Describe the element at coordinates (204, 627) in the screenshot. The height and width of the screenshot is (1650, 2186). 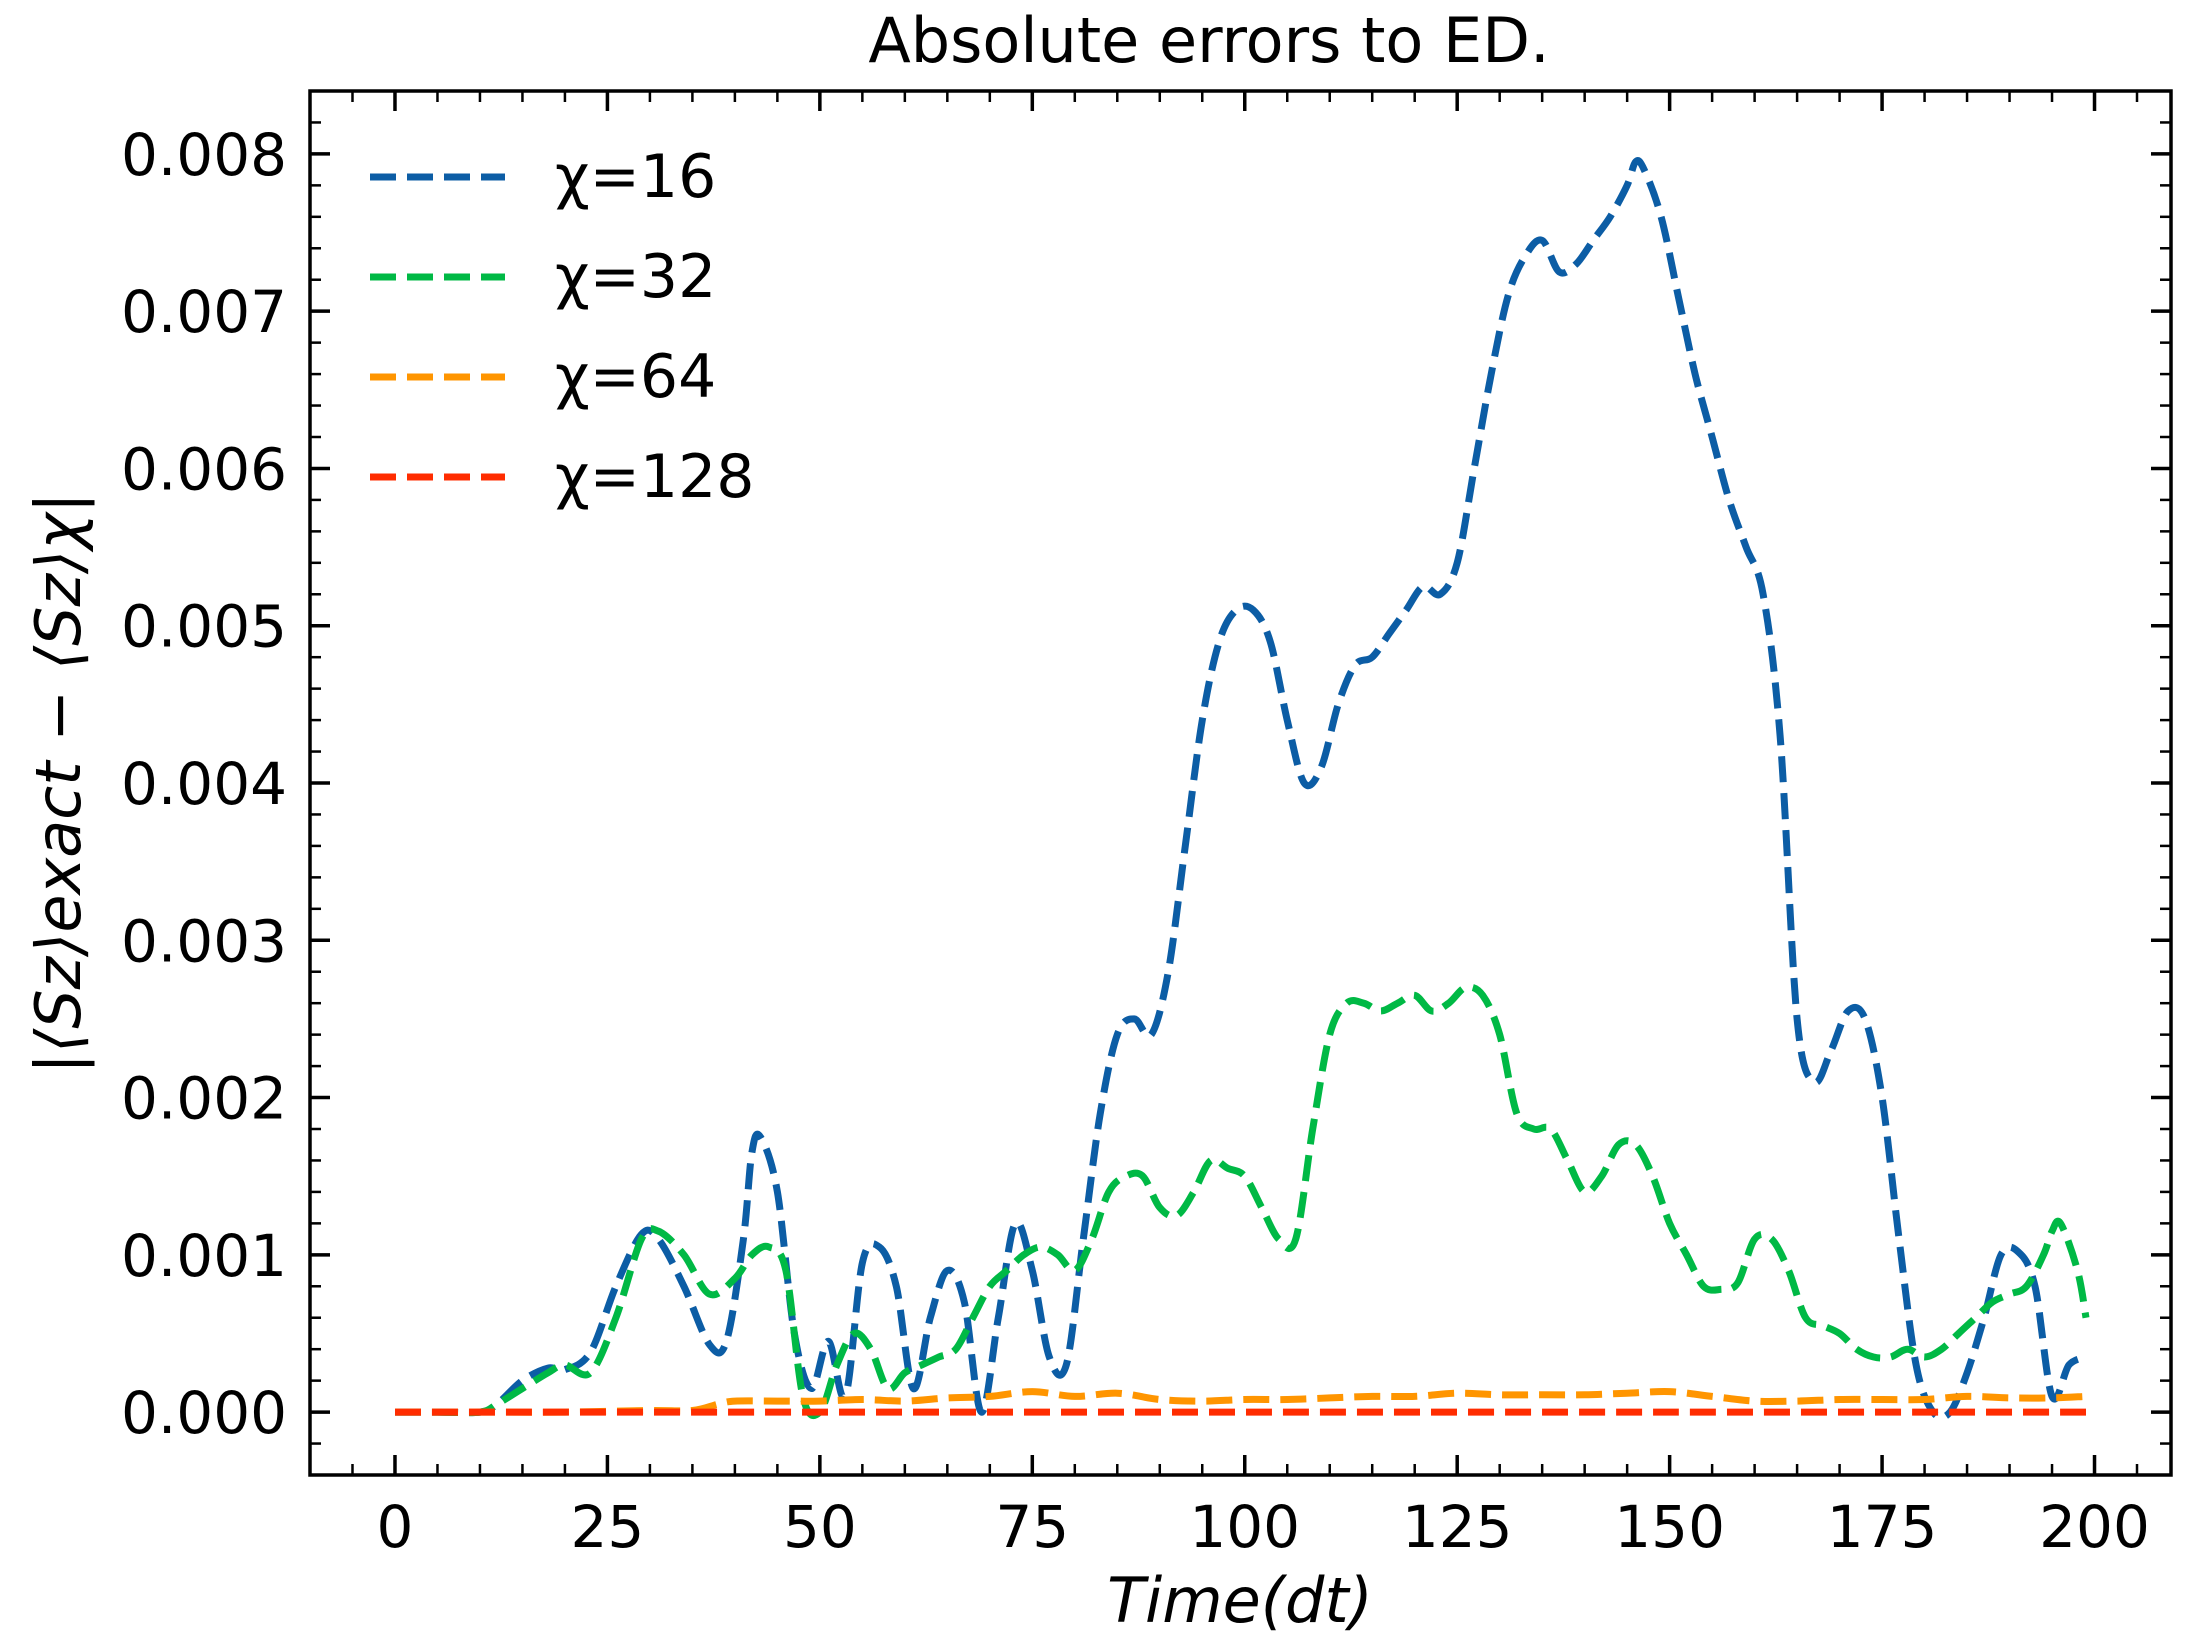
I see `y-tick-label: 0.005` at that location.